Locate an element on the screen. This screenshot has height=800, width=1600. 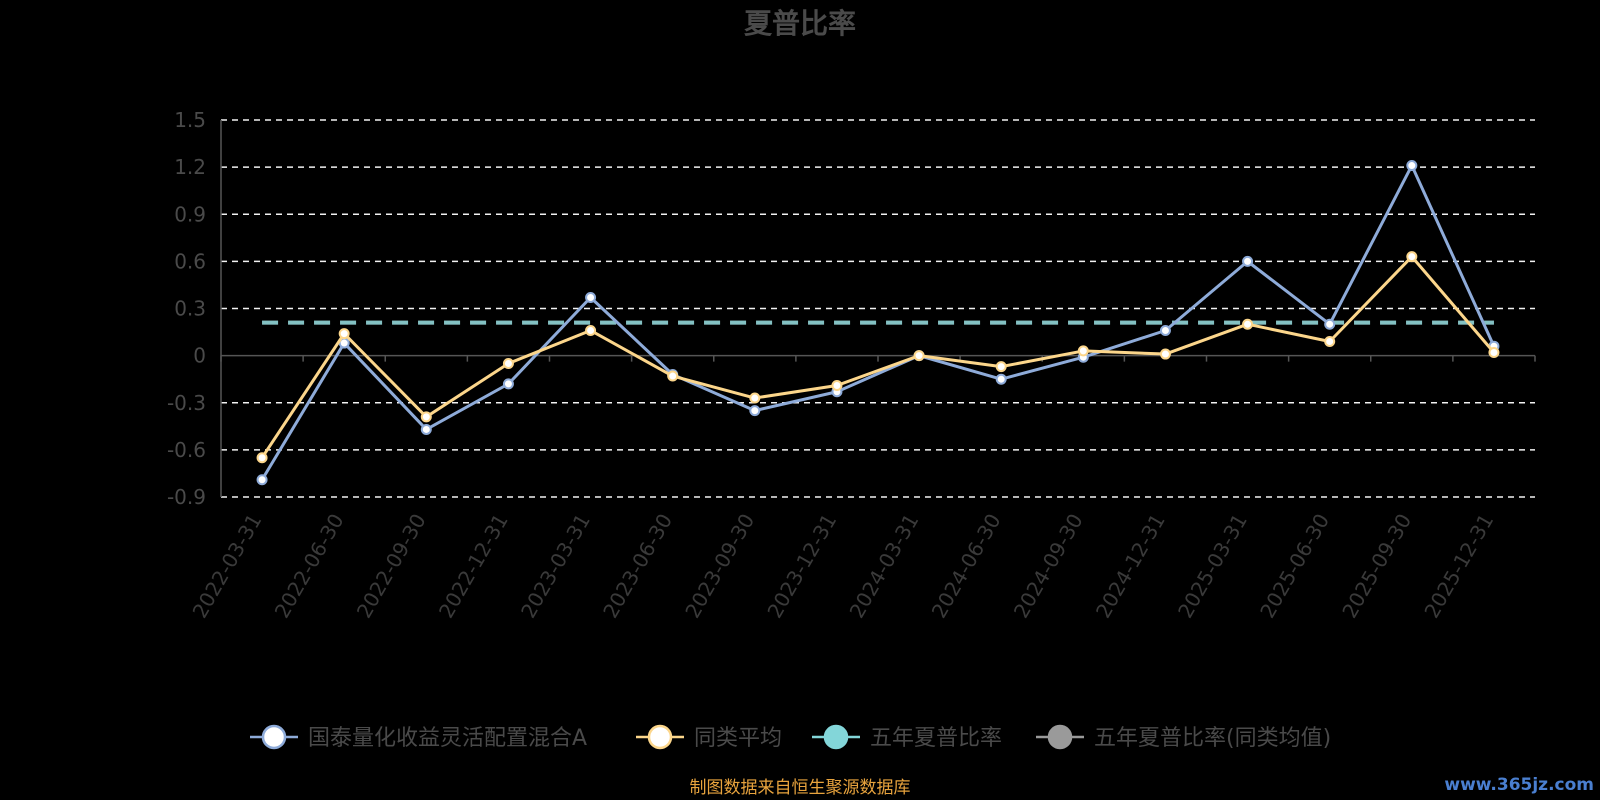
legend-label: 五年夏普比率(同类均值) is located at coordinates (1212, 738).